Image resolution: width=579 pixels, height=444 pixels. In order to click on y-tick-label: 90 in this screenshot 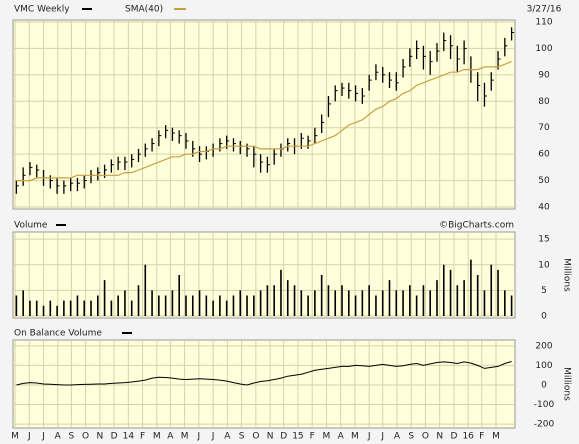, I will do `click(544, 75)`.